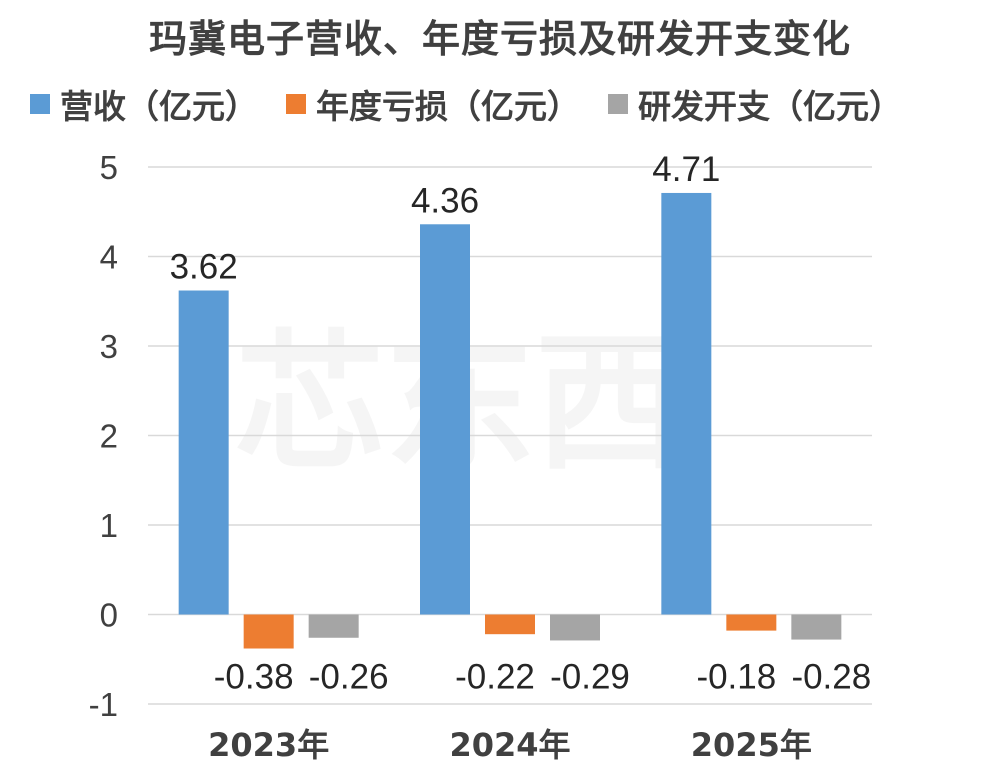 The width and height of the screenshot is (1000, 769). I want to click on legend-item-rnd: 研发开支（亿元）, so click(755, 104).